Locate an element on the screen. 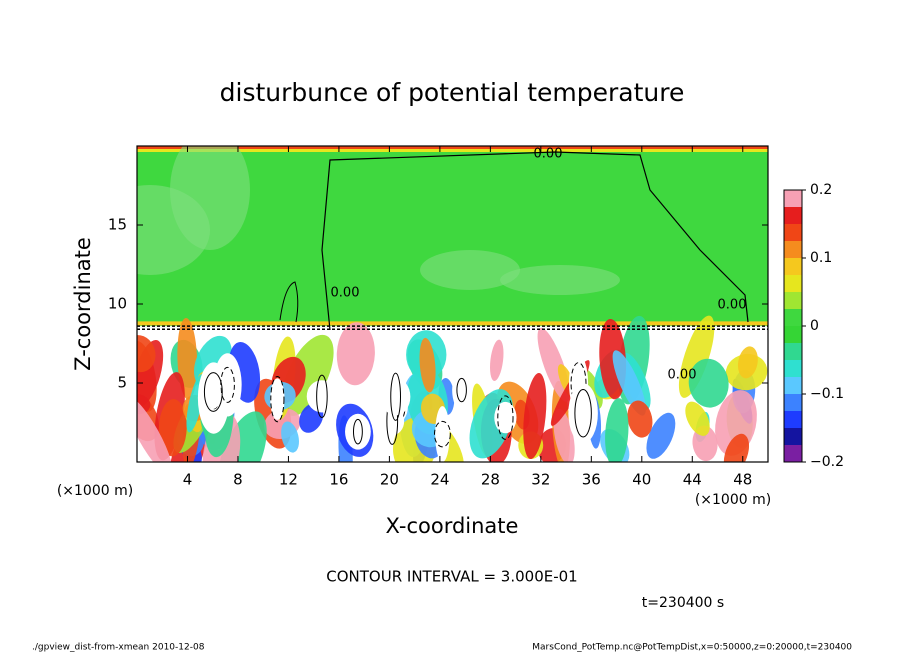  x-tick-label: 8 is located at coordinates (238, 480).